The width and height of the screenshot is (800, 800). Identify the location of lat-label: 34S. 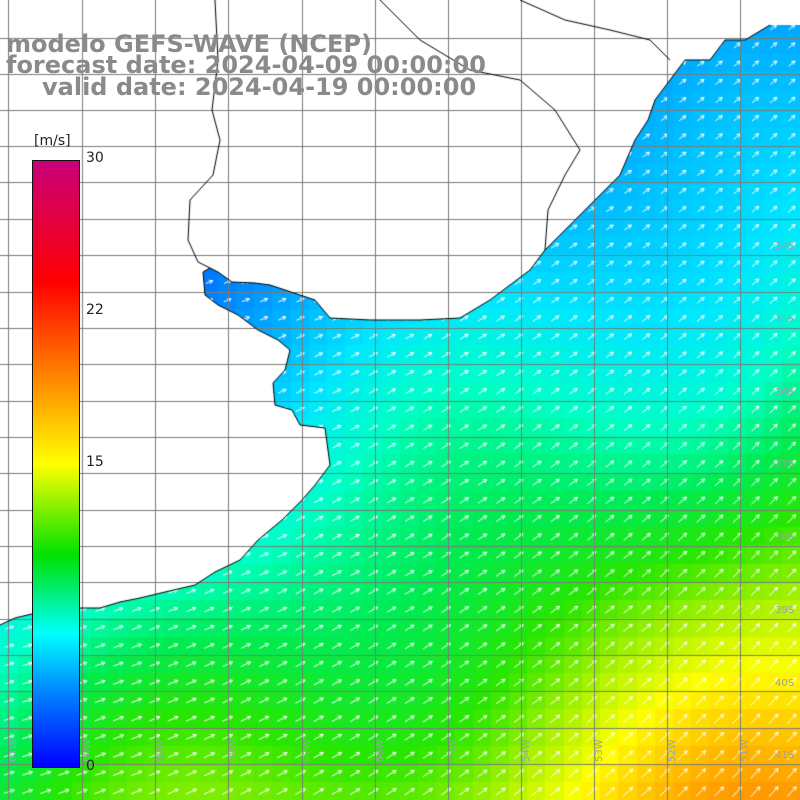
(785, 246).